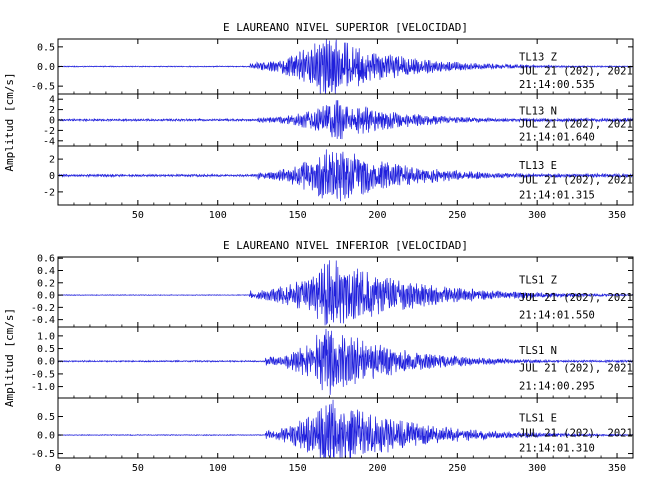  What do you see at coordinates (557, 316) in the screenshot?
I see `record-time: 21:14:01.550` at bounding box center [557, 316].